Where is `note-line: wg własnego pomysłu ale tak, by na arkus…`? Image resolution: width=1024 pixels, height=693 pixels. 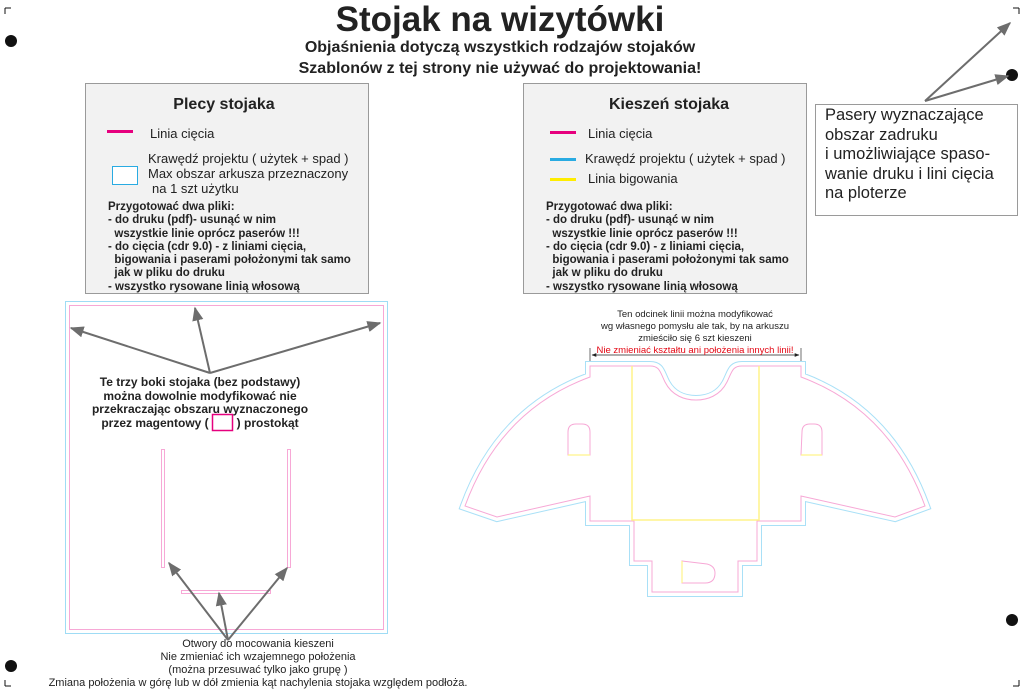 note-line: wg własnego pomysłu ale tak, by na arkus… is located at coordinates (695, 326).